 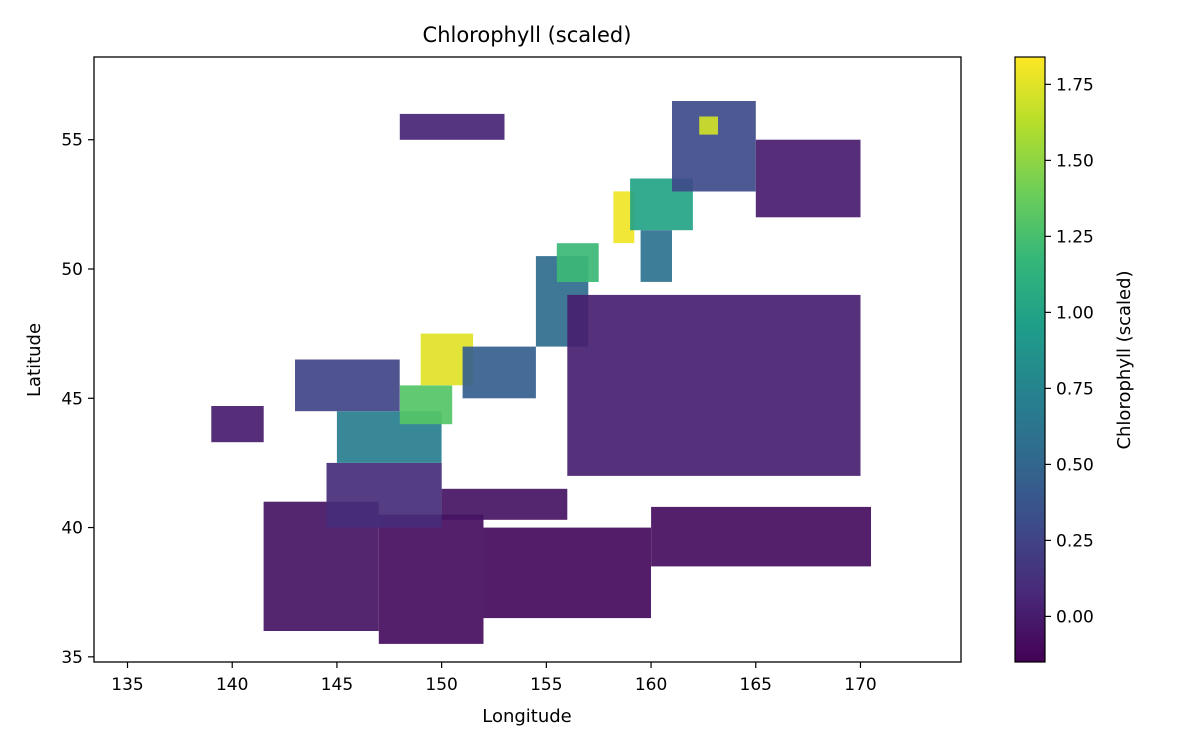 I want to click on x-tick-label: 155, so click(x=546, y=685).